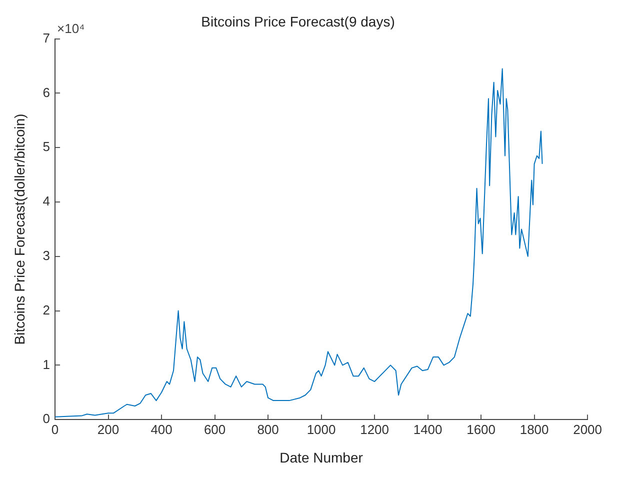 Image resolution: width=618 pixels, height=479 pixels. I want to click on y-tick-label: 3, so click(46, 255).